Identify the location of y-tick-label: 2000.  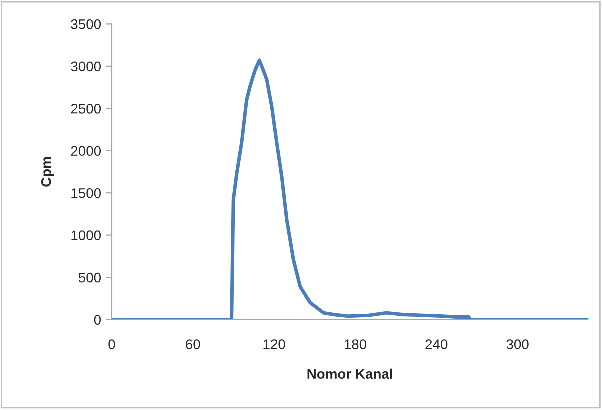
(86, 151).